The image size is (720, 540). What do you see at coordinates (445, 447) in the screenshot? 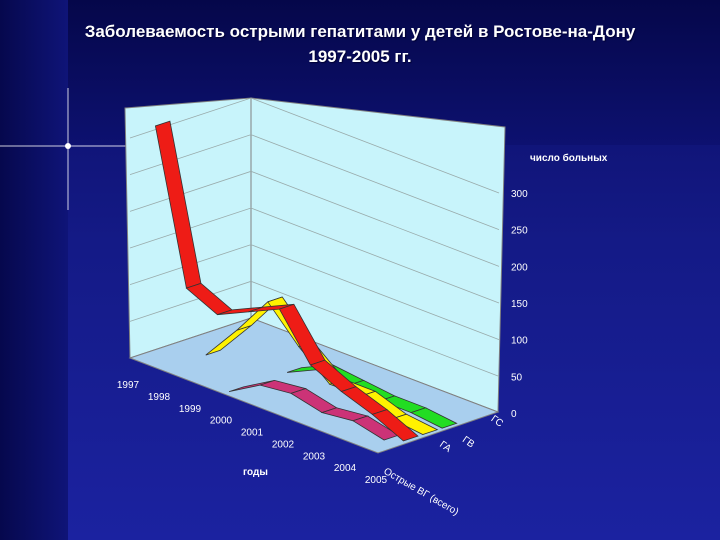
I see `depth-tick-label: ГА` at bounding box center [445, 447].